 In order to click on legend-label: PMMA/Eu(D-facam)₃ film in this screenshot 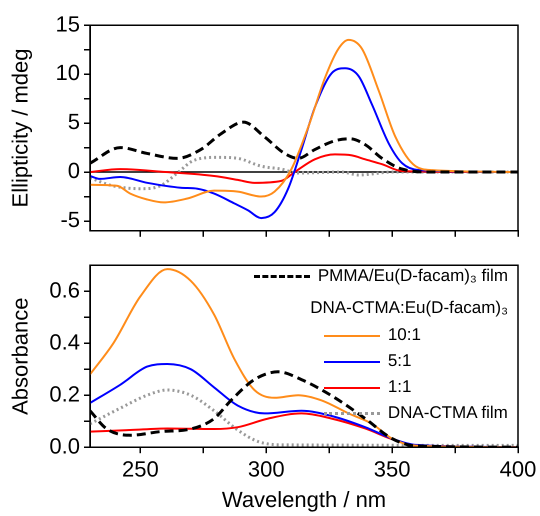, I will do `click(413, 275)`.